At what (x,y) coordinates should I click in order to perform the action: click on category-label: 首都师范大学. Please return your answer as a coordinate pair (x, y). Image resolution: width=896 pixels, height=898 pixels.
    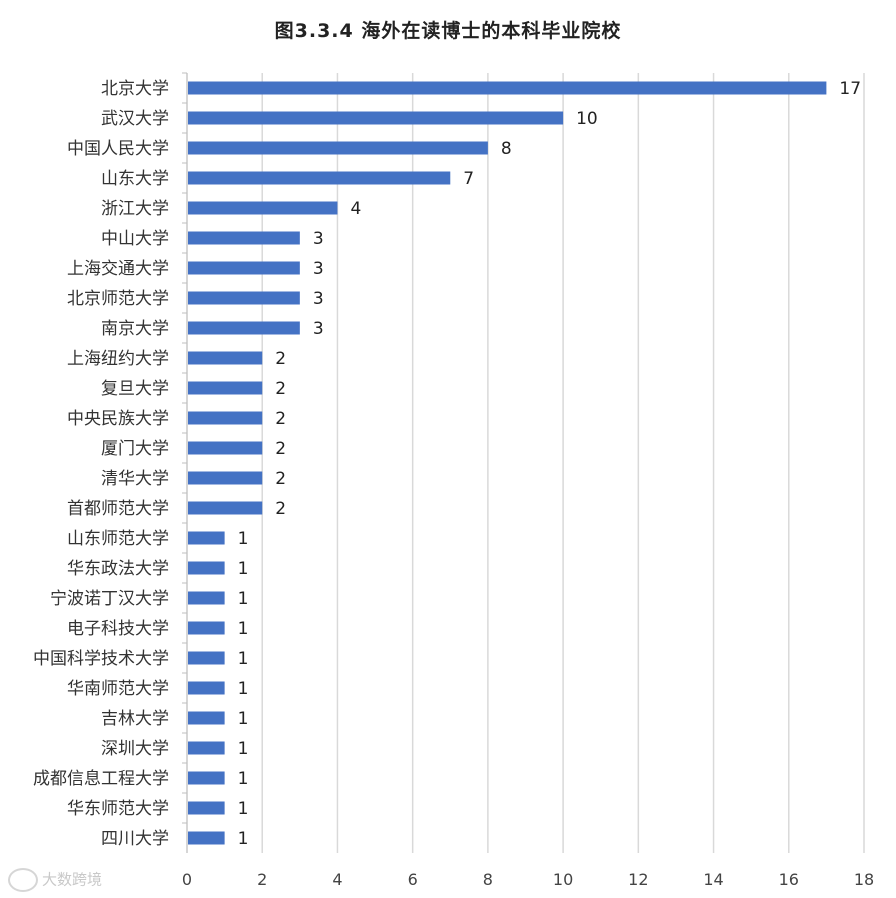
    Looking at the image, I should click on (118, 509).